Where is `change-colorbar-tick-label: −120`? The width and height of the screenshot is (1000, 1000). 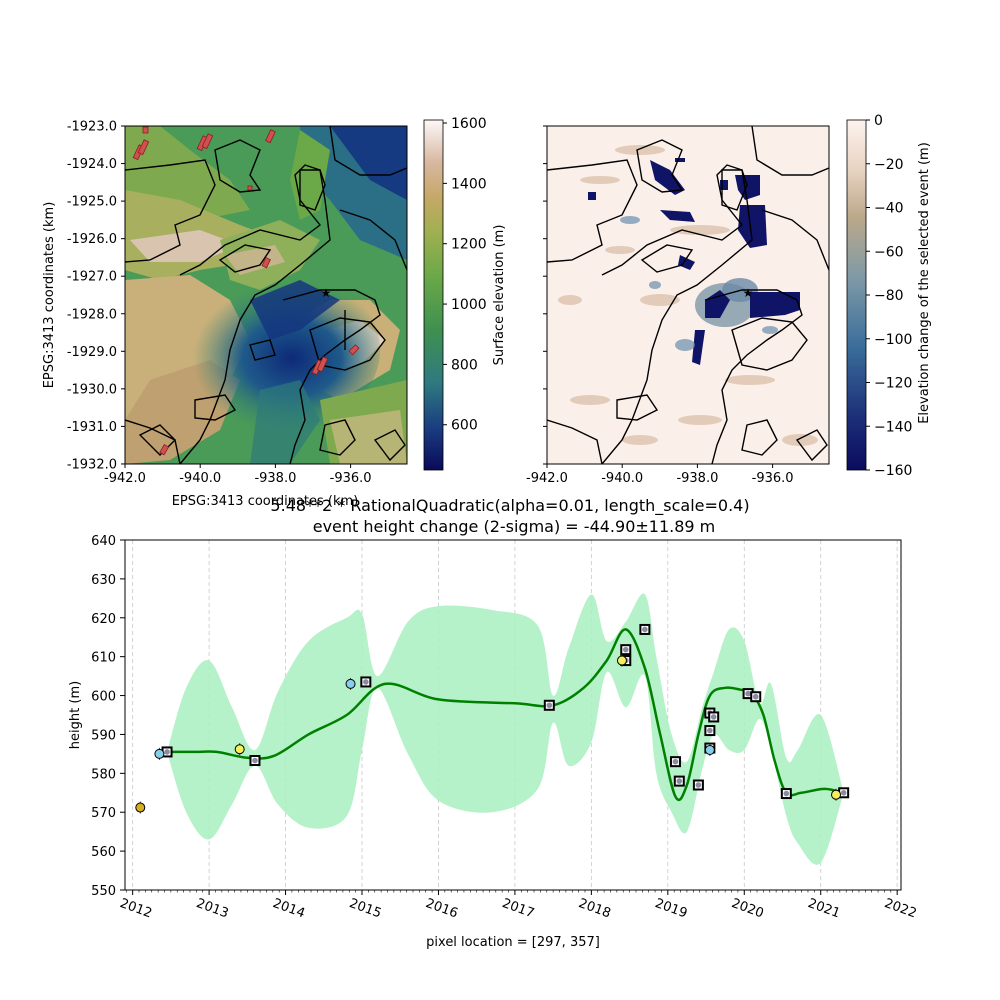 change-colorbar-tick-label: −120 is located at coordinates (893, 384).